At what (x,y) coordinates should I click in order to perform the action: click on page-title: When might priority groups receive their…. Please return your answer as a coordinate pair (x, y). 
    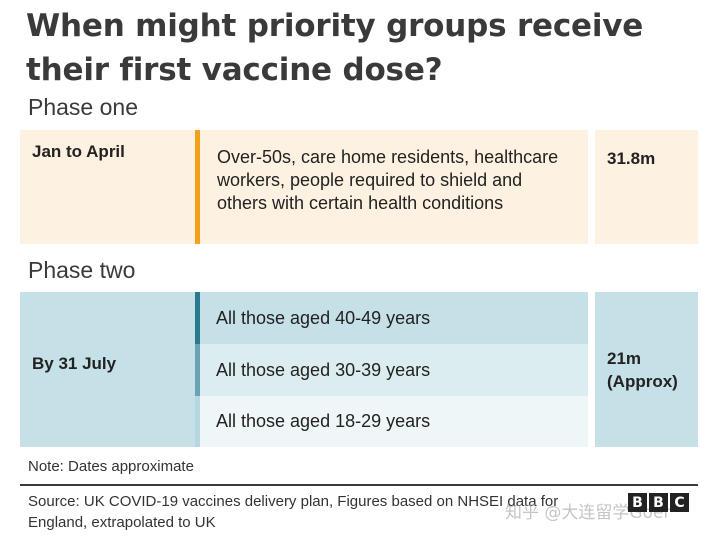
    Looking at the image, I should click on (335, 48).